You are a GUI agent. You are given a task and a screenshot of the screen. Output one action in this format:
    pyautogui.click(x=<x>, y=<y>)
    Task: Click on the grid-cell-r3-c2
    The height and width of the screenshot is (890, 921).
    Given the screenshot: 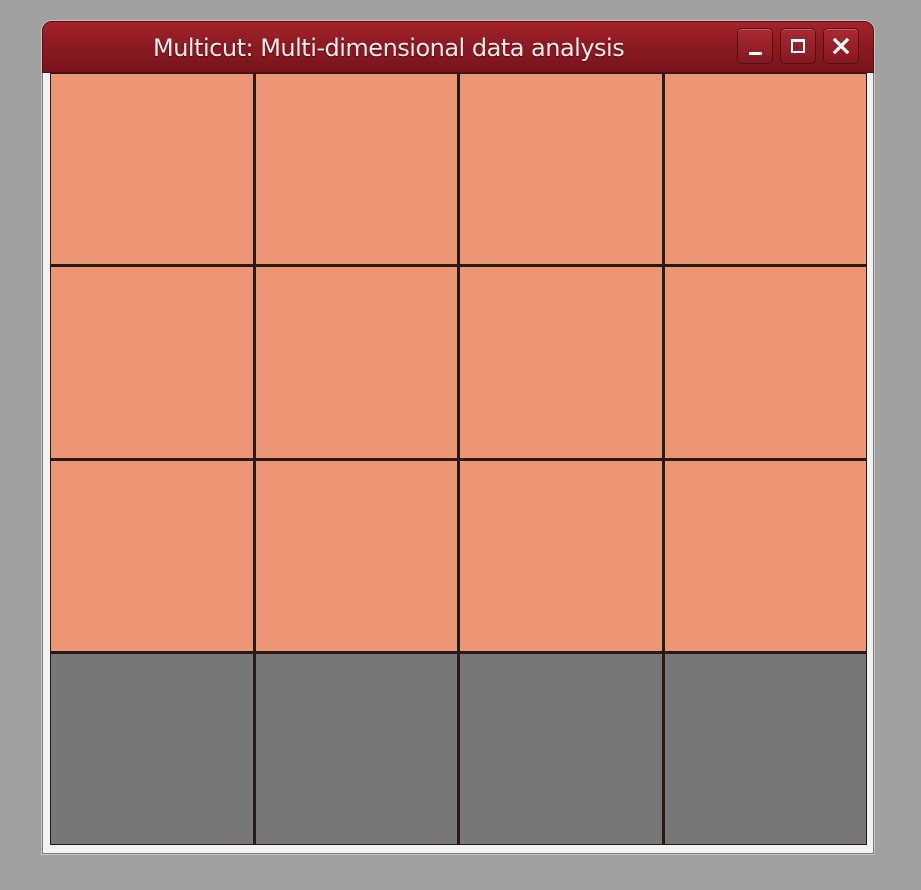 What is the action you would take?
    pyautogui.click(x=356, y=555)
    